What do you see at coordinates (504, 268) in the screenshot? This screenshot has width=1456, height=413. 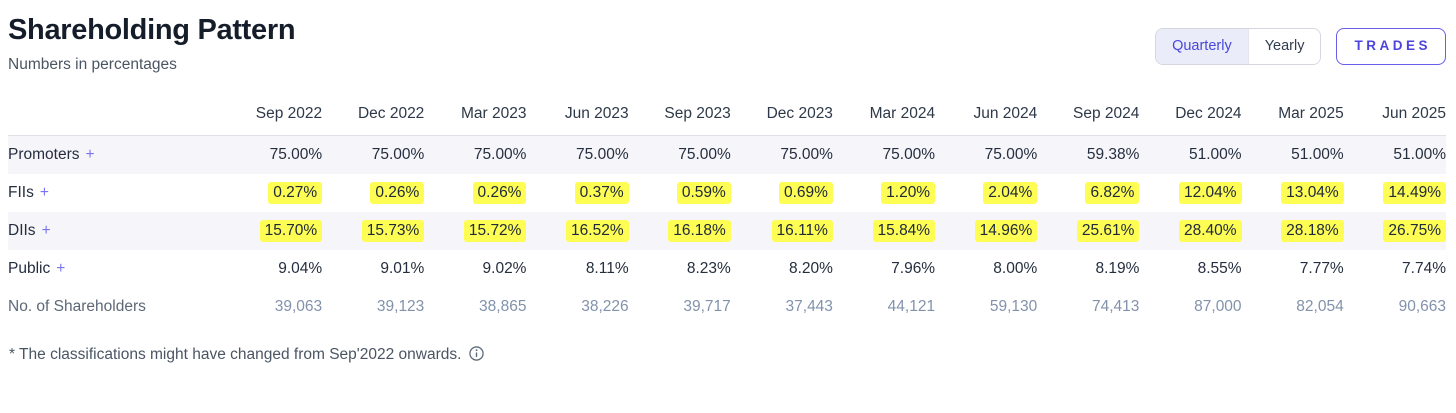 I see `value: 9.02%` at bounding box center [504, 268].